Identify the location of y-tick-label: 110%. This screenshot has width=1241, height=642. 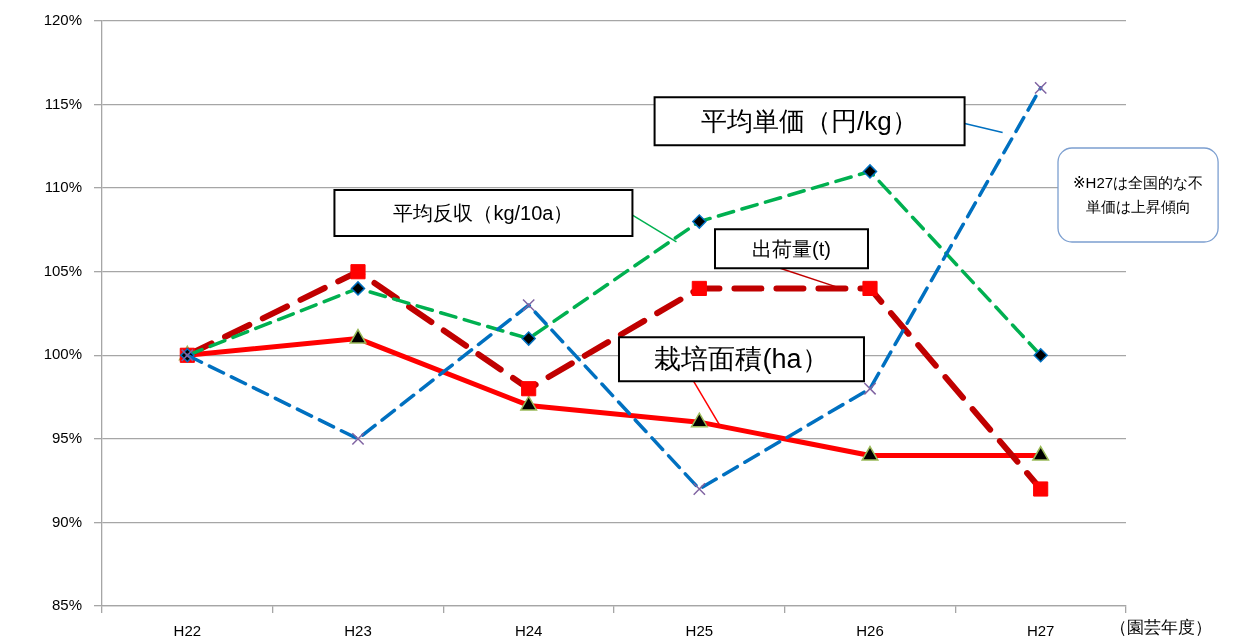
(63, 187).